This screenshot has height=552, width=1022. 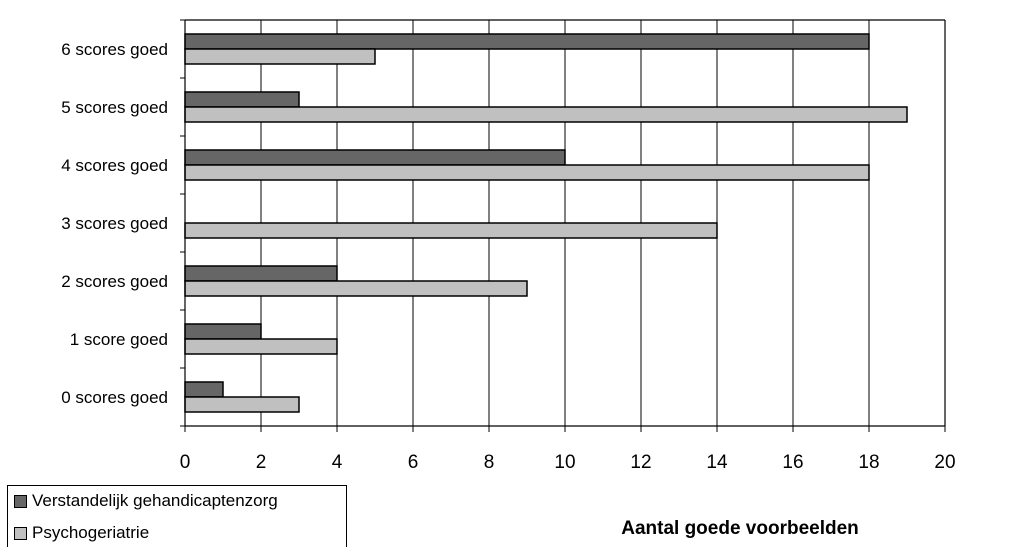 I want to click on x-tick-label: 16, so click(x=792, y=462).